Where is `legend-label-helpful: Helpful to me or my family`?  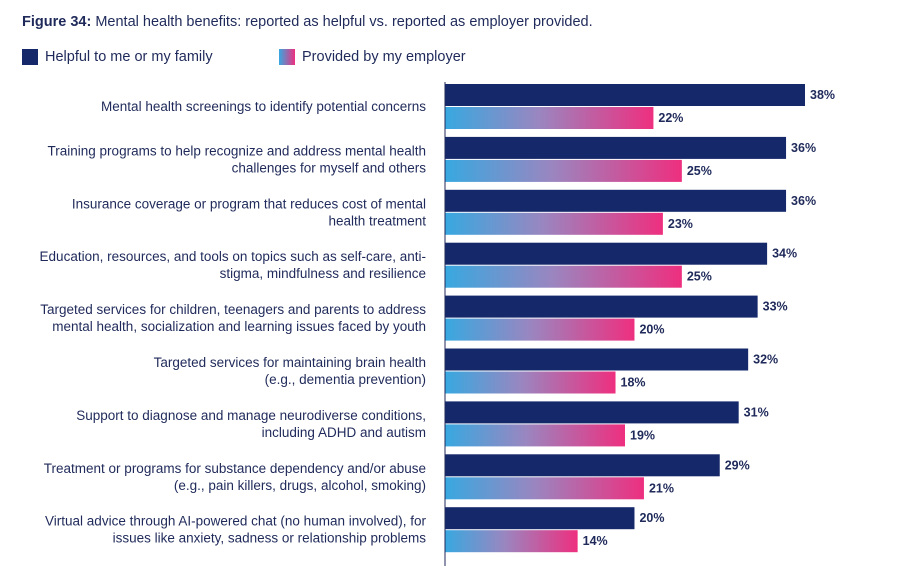 legend-label-helpful: Helpful to me or my family is located at coordinates (129, 57).